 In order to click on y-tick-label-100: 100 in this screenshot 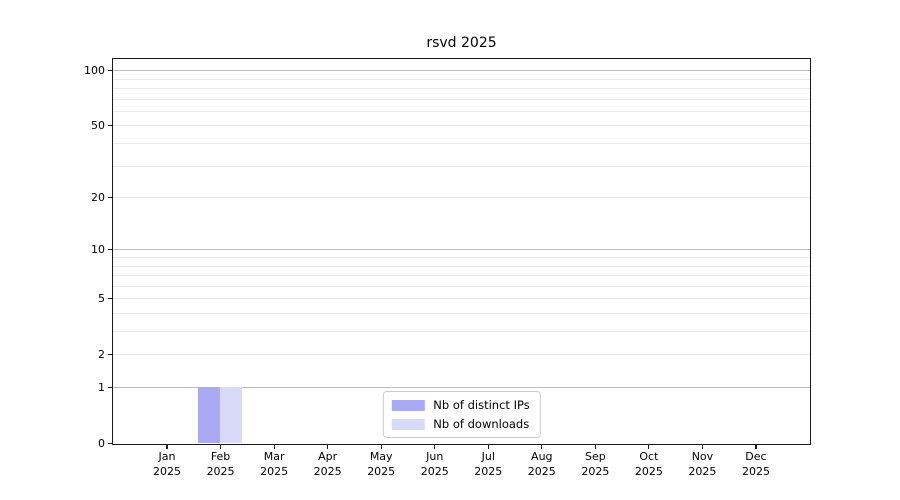, I will do `click(94, 70)`.